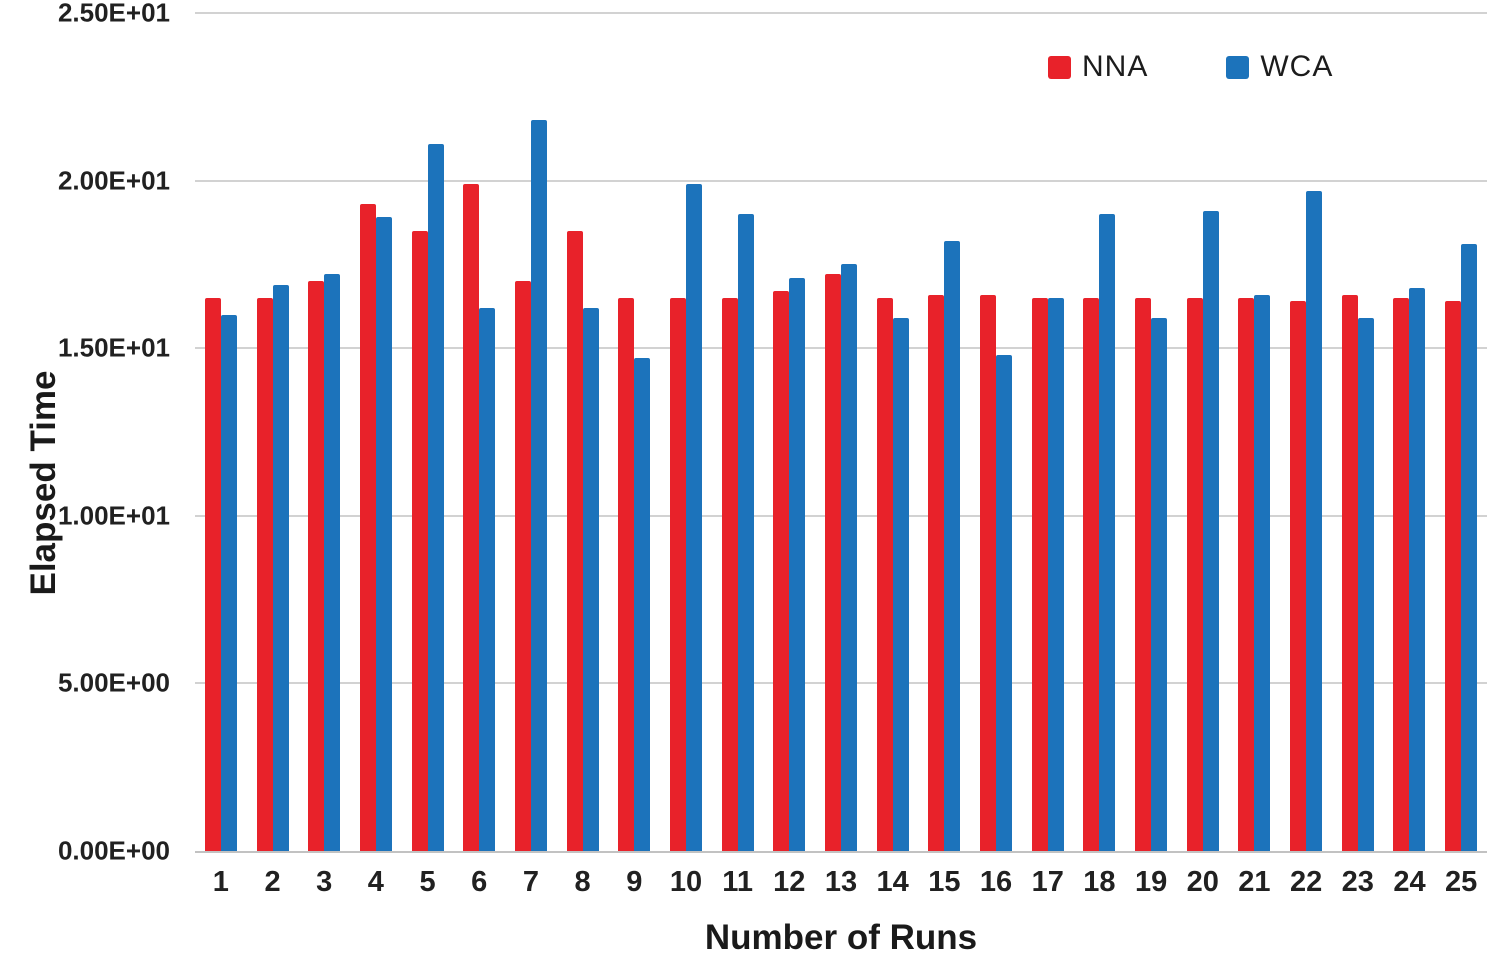 This screenshot has width=1495, height=965. Describe the element at coordinates (272, 882) in the screenshot. I see `x-tick-label: 2` at that location.